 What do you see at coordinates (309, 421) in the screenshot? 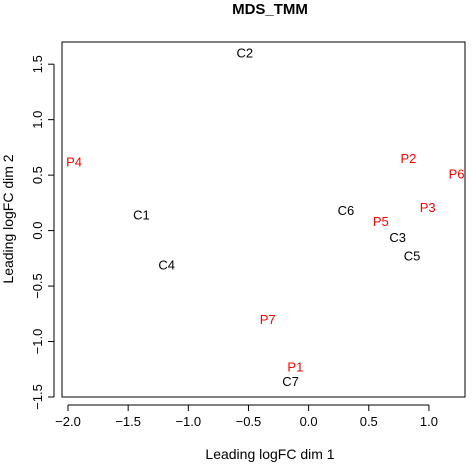
I see `x-tick-label: 0.0` at bounding box center [309, 421].